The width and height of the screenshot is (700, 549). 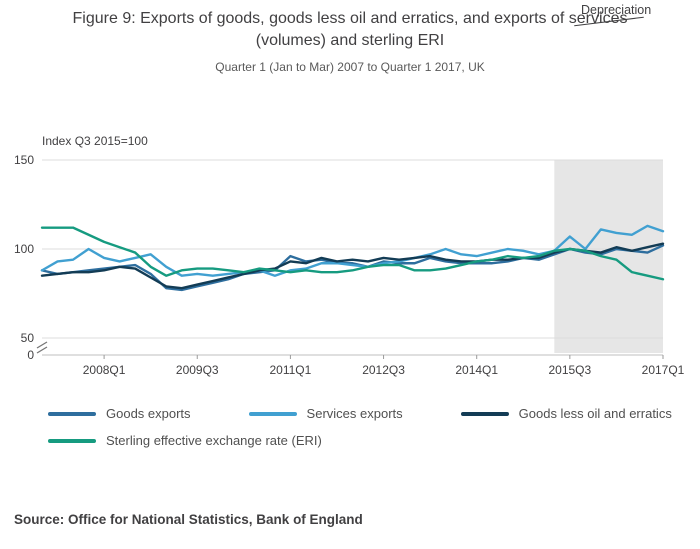 What do you see at coordinates (214, 440) in the screenshot?
I see `legend-label: Sterling effective exchange rate (ERI)` at bounding box center [214, 440].